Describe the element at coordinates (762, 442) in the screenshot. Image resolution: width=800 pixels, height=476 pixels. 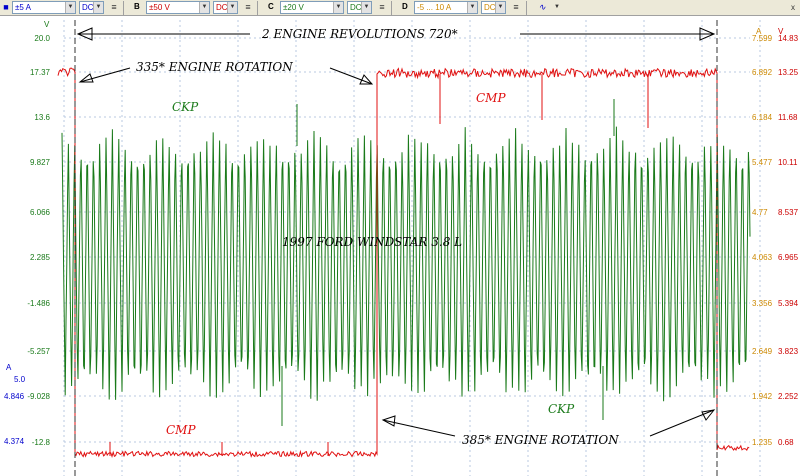
I see `right-axis-tick-orange: 1.235` at that location.